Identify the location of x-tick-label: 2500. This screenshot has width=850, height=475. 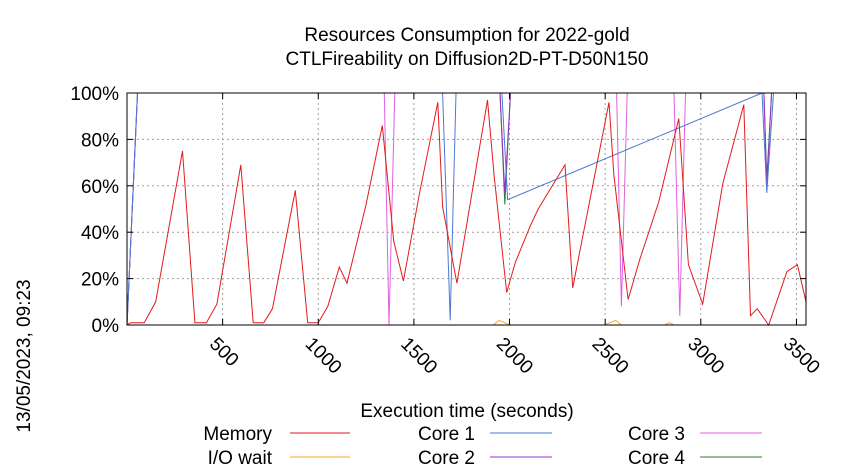
(610, 356).